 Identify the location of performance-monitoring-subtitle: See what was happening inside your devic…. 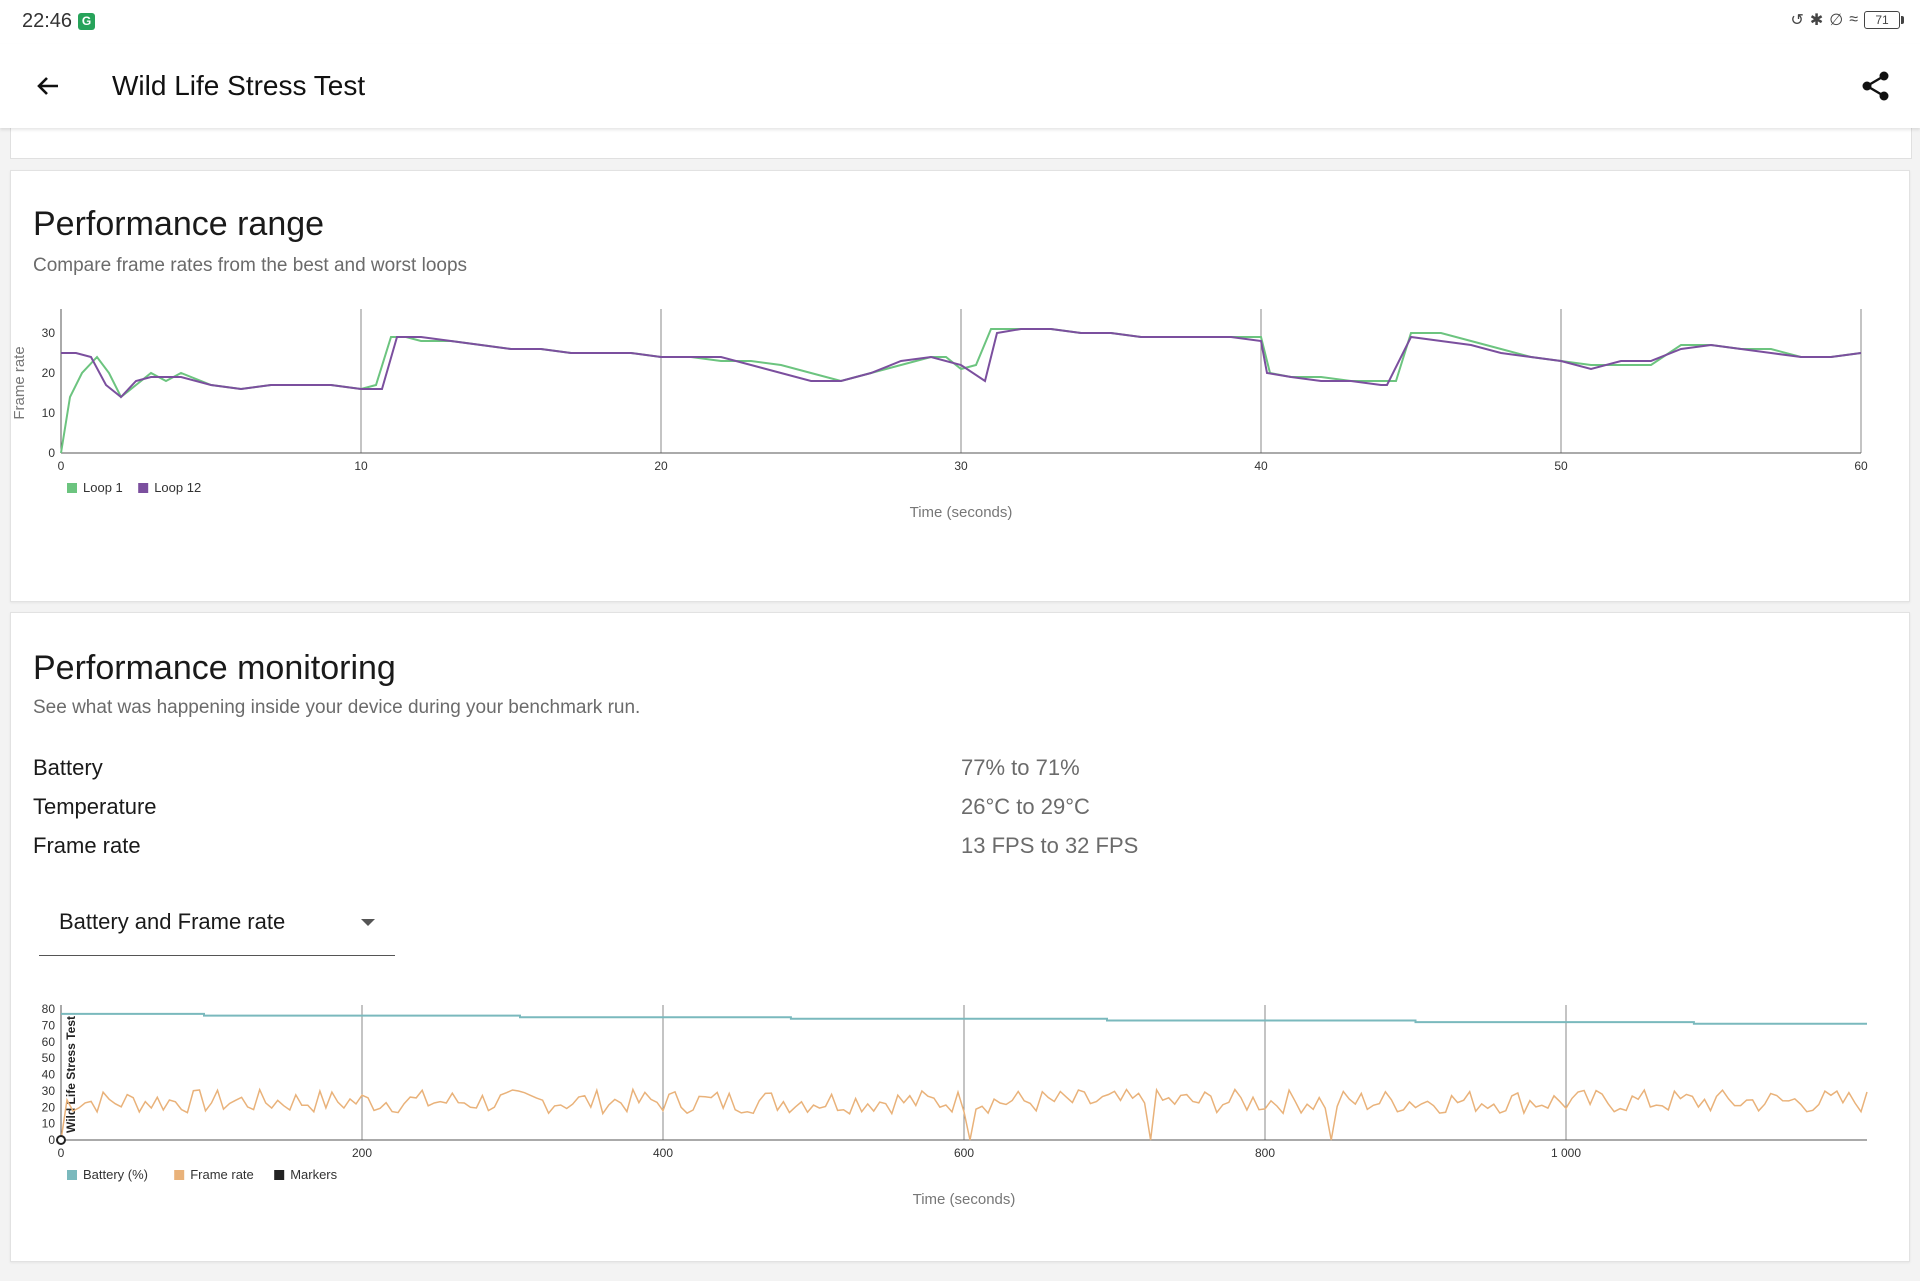
(337, 707).